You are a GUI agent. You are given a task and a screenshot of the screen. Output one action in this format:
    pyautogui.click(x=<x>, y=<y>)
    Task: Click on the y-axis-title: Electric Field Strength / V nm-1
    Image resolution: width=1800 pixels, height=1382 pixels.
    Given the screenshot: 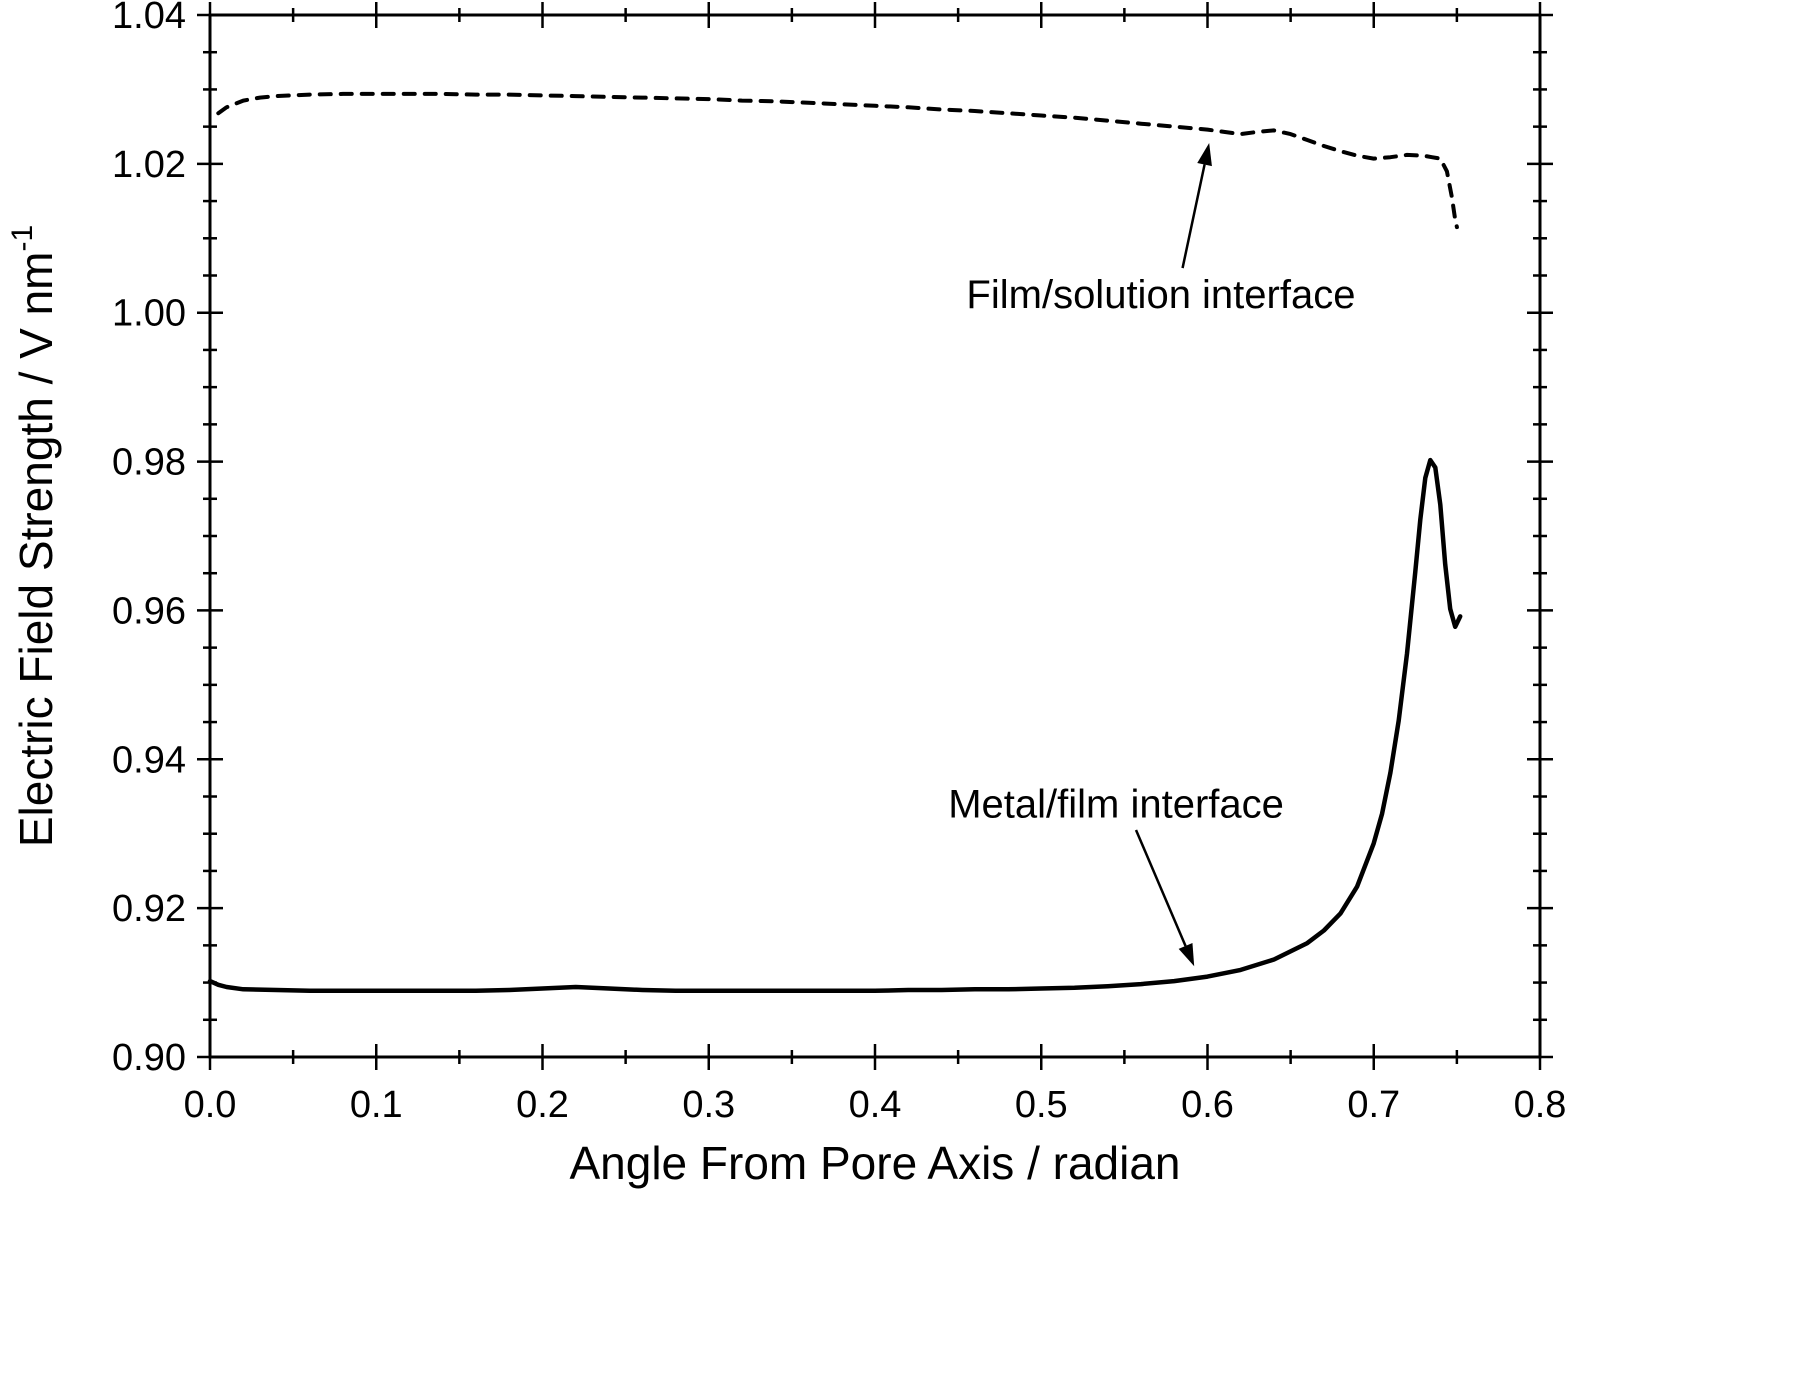 What is the action you would take?
    pyautogui.click(x=34, y=536)
    